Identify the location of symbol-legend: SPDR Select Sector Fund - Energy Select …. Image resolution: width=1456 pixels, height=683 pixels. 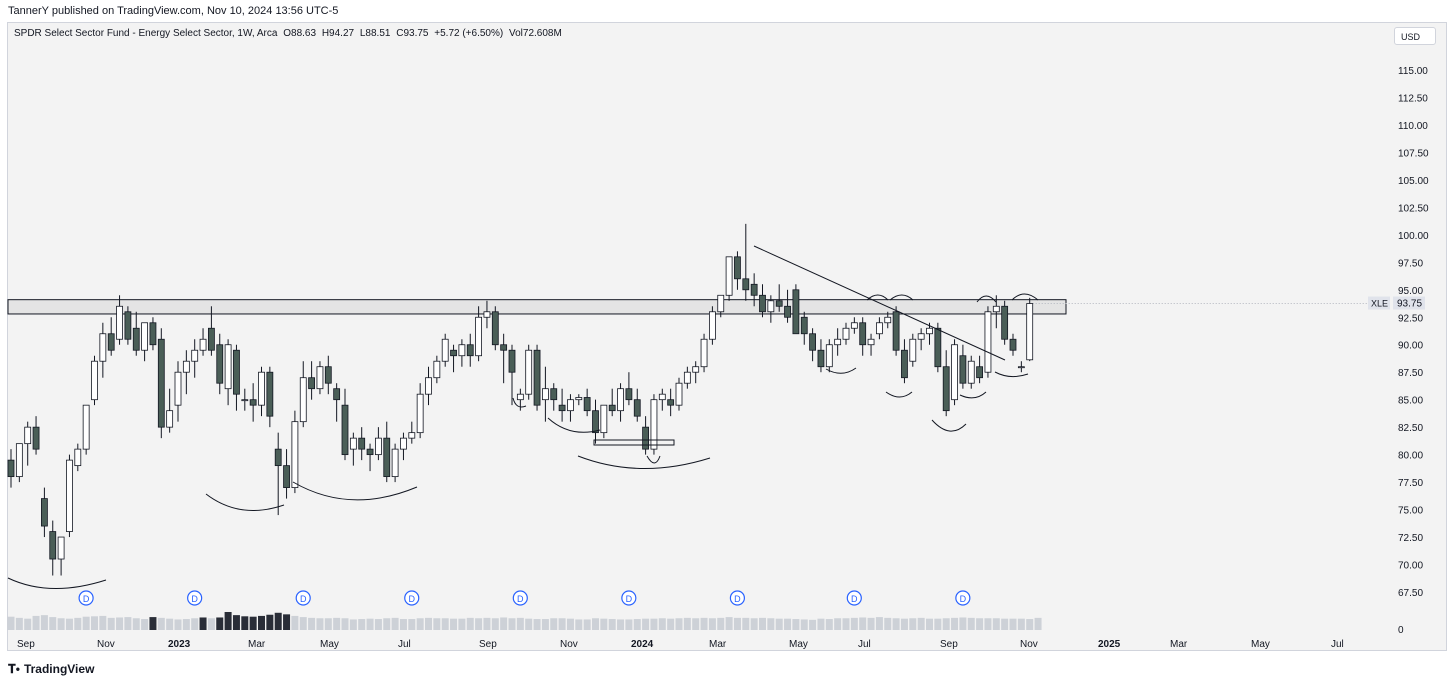
(289, 33).